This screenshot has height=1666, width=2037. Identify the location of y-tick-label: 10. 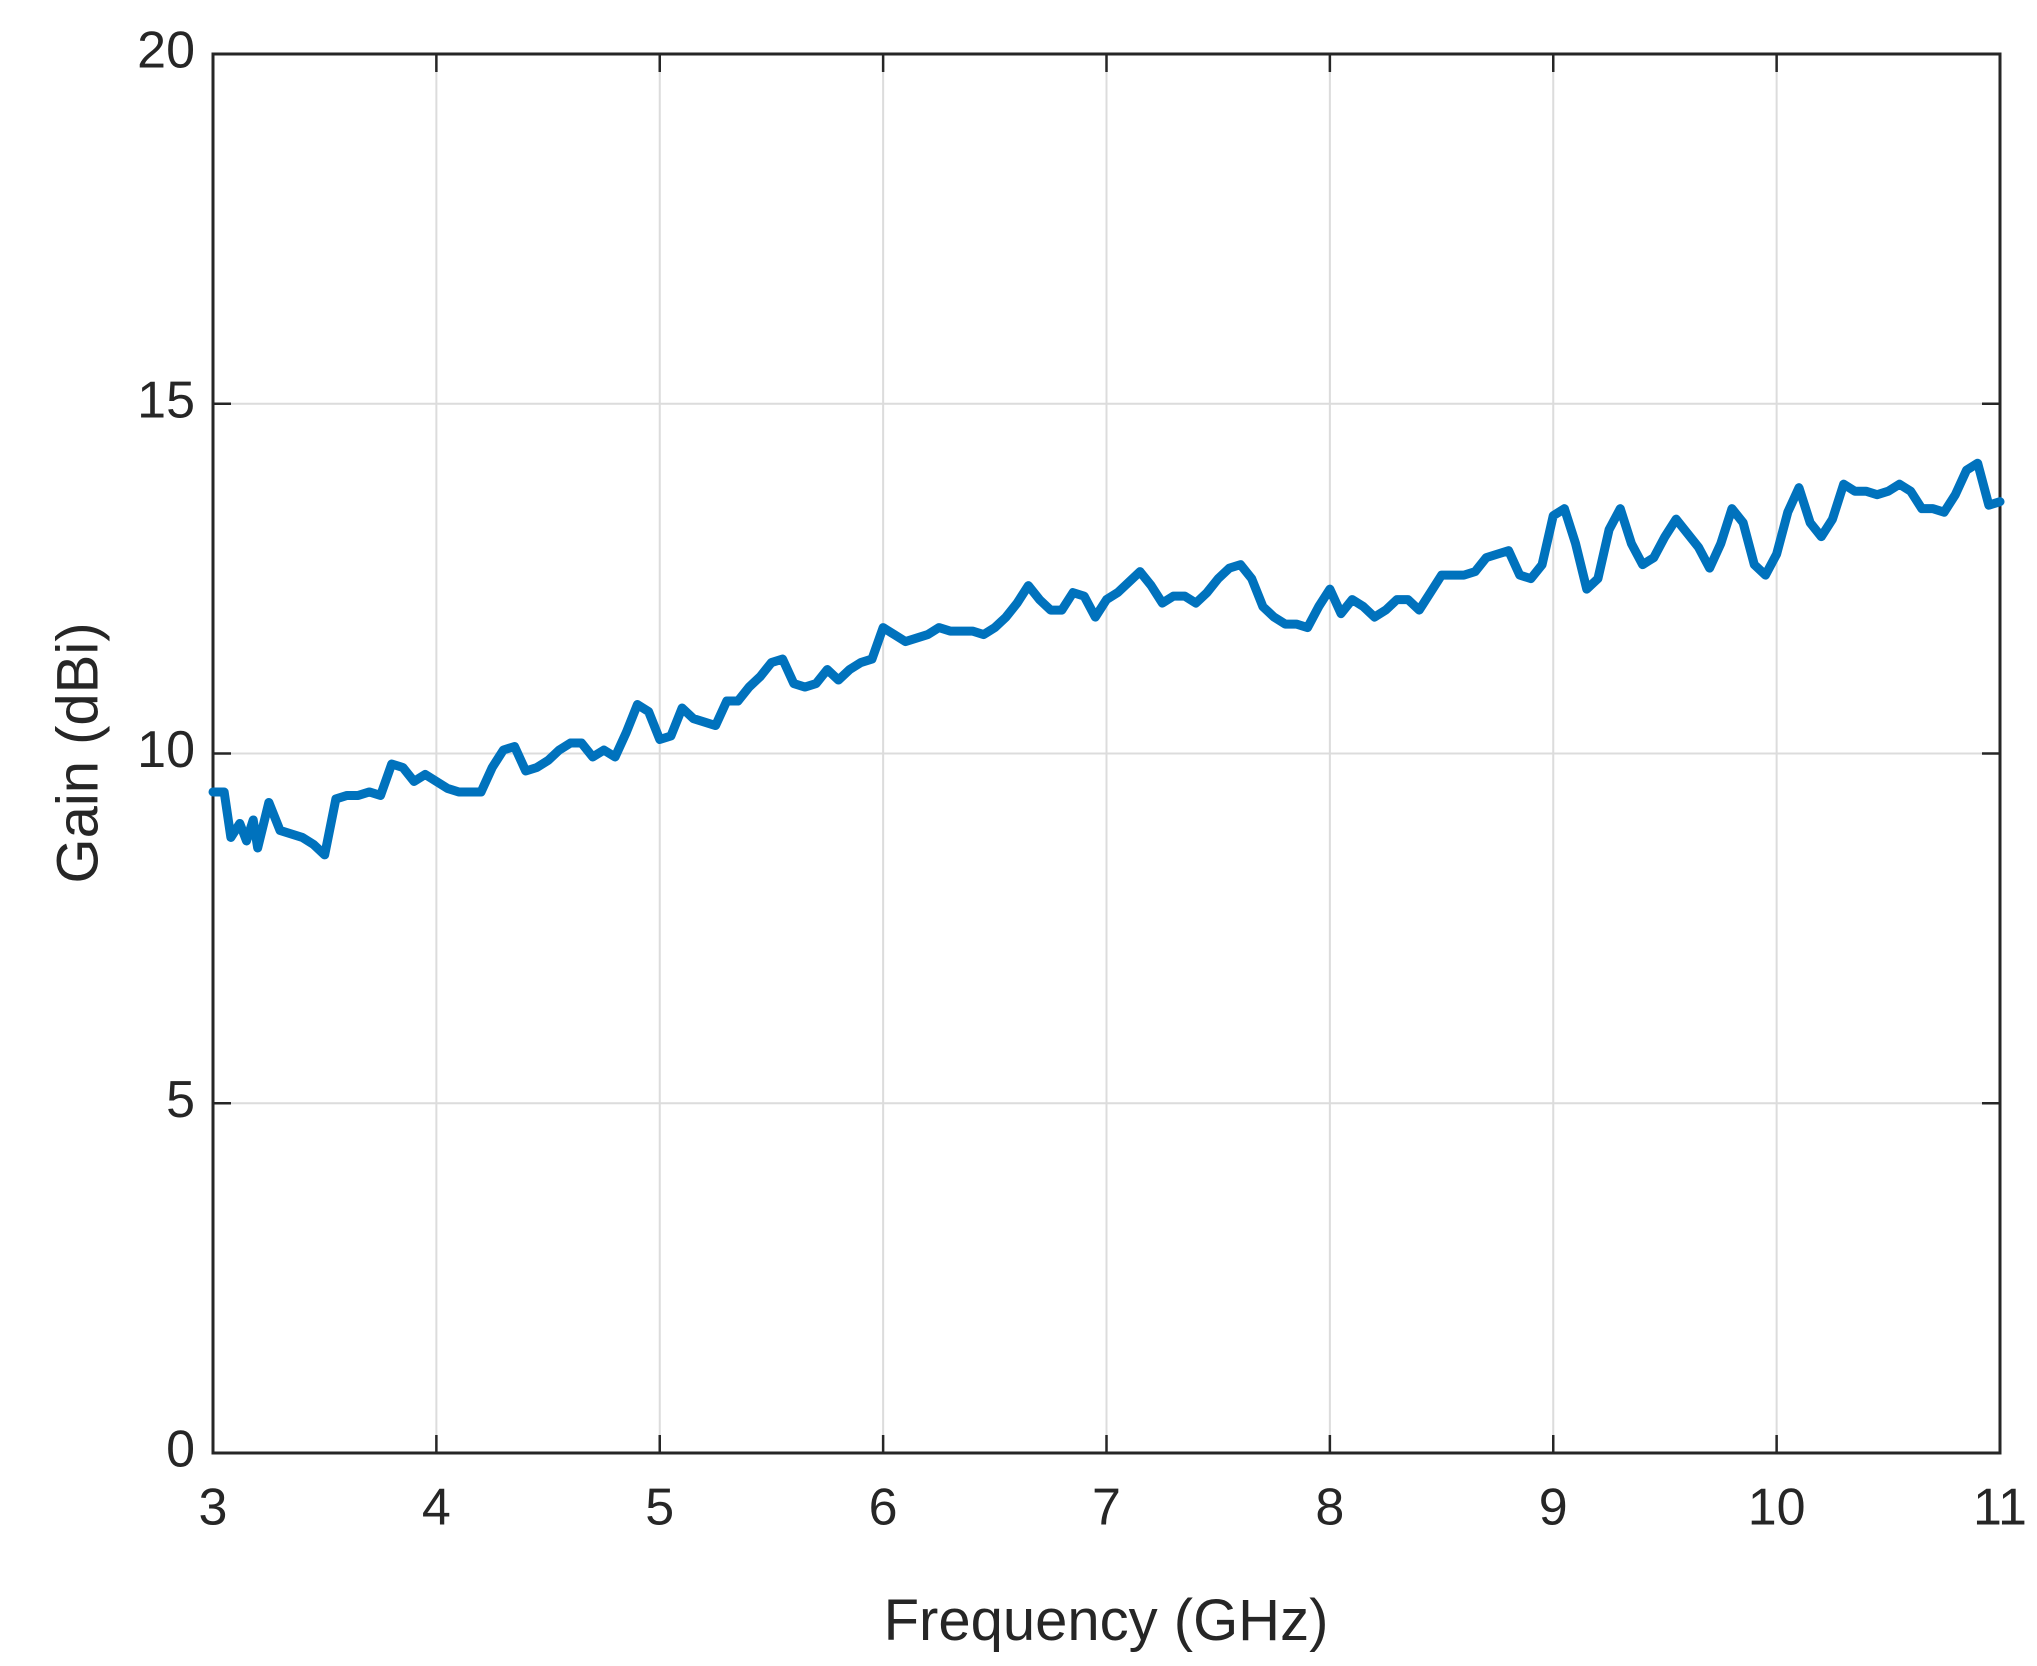
(166, 750).